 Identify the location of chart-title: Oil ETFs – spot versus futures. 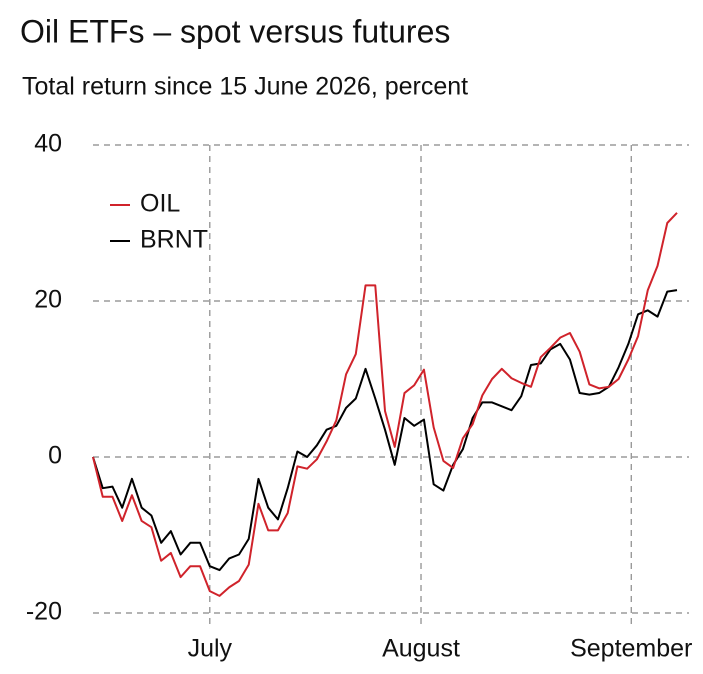
(235, 31).